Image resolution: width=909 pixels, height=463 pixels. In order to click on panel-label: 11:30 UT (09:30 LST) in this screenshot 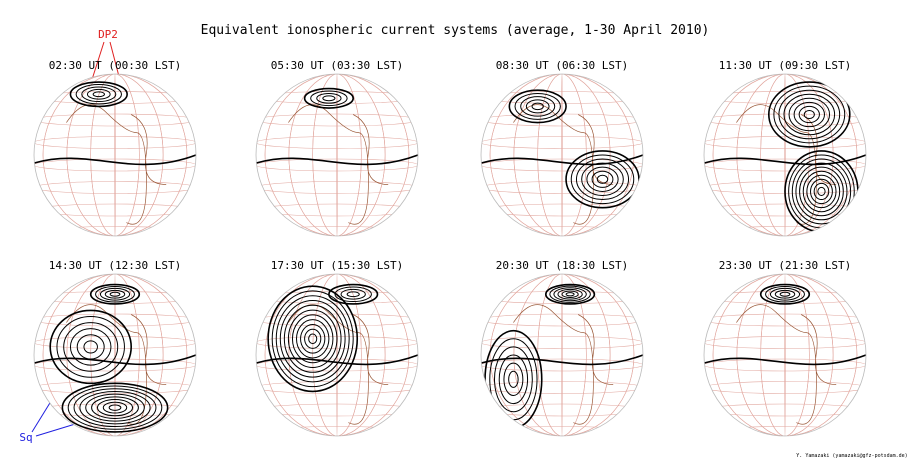, I will do `click(785, 65)`.